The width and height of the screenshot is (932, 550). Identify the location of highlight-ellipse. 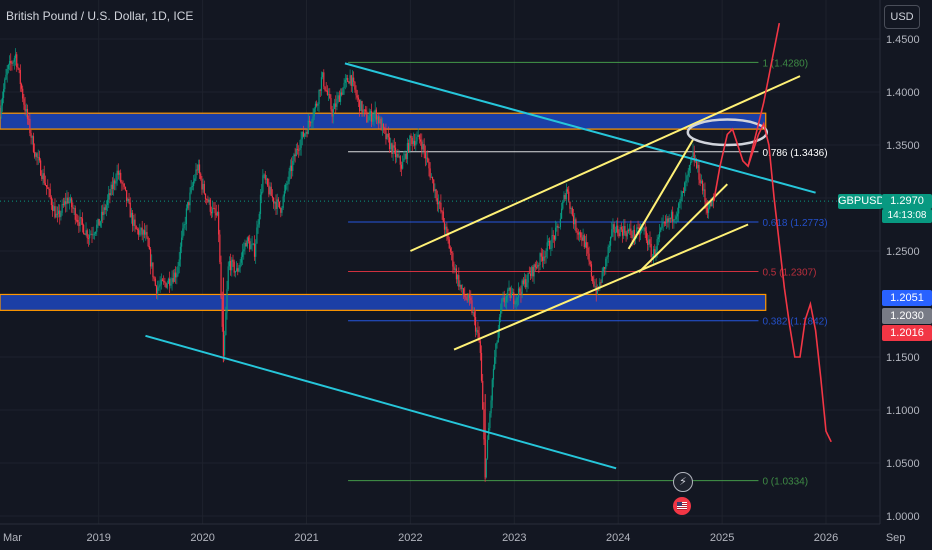
(727, 132).